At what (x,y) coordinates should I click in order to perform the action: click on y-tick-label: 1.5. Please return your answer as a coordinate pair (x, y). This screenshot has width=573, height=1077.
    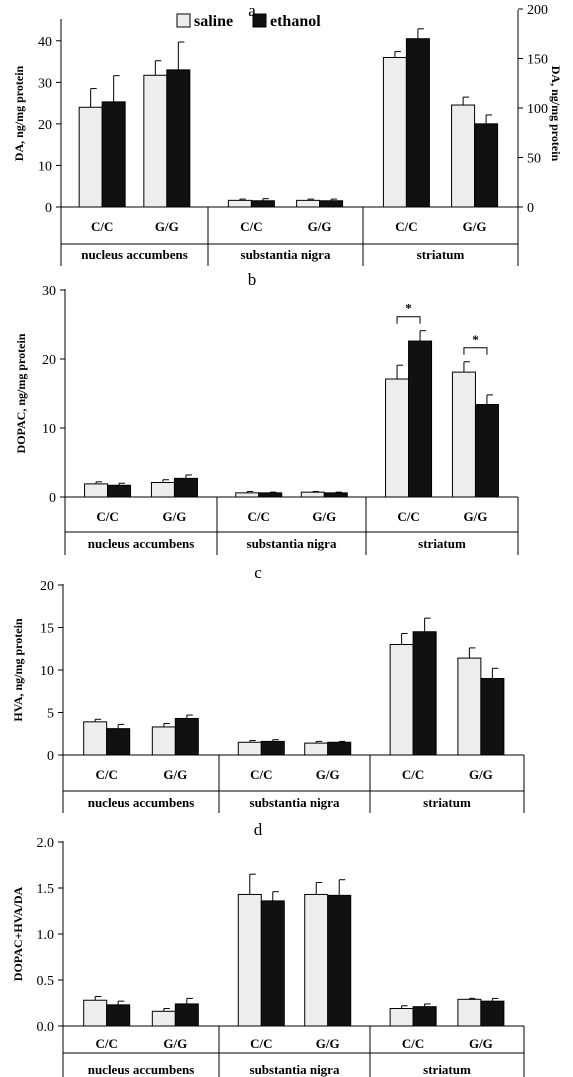
    Looking at the image, I should click on (46, 889).